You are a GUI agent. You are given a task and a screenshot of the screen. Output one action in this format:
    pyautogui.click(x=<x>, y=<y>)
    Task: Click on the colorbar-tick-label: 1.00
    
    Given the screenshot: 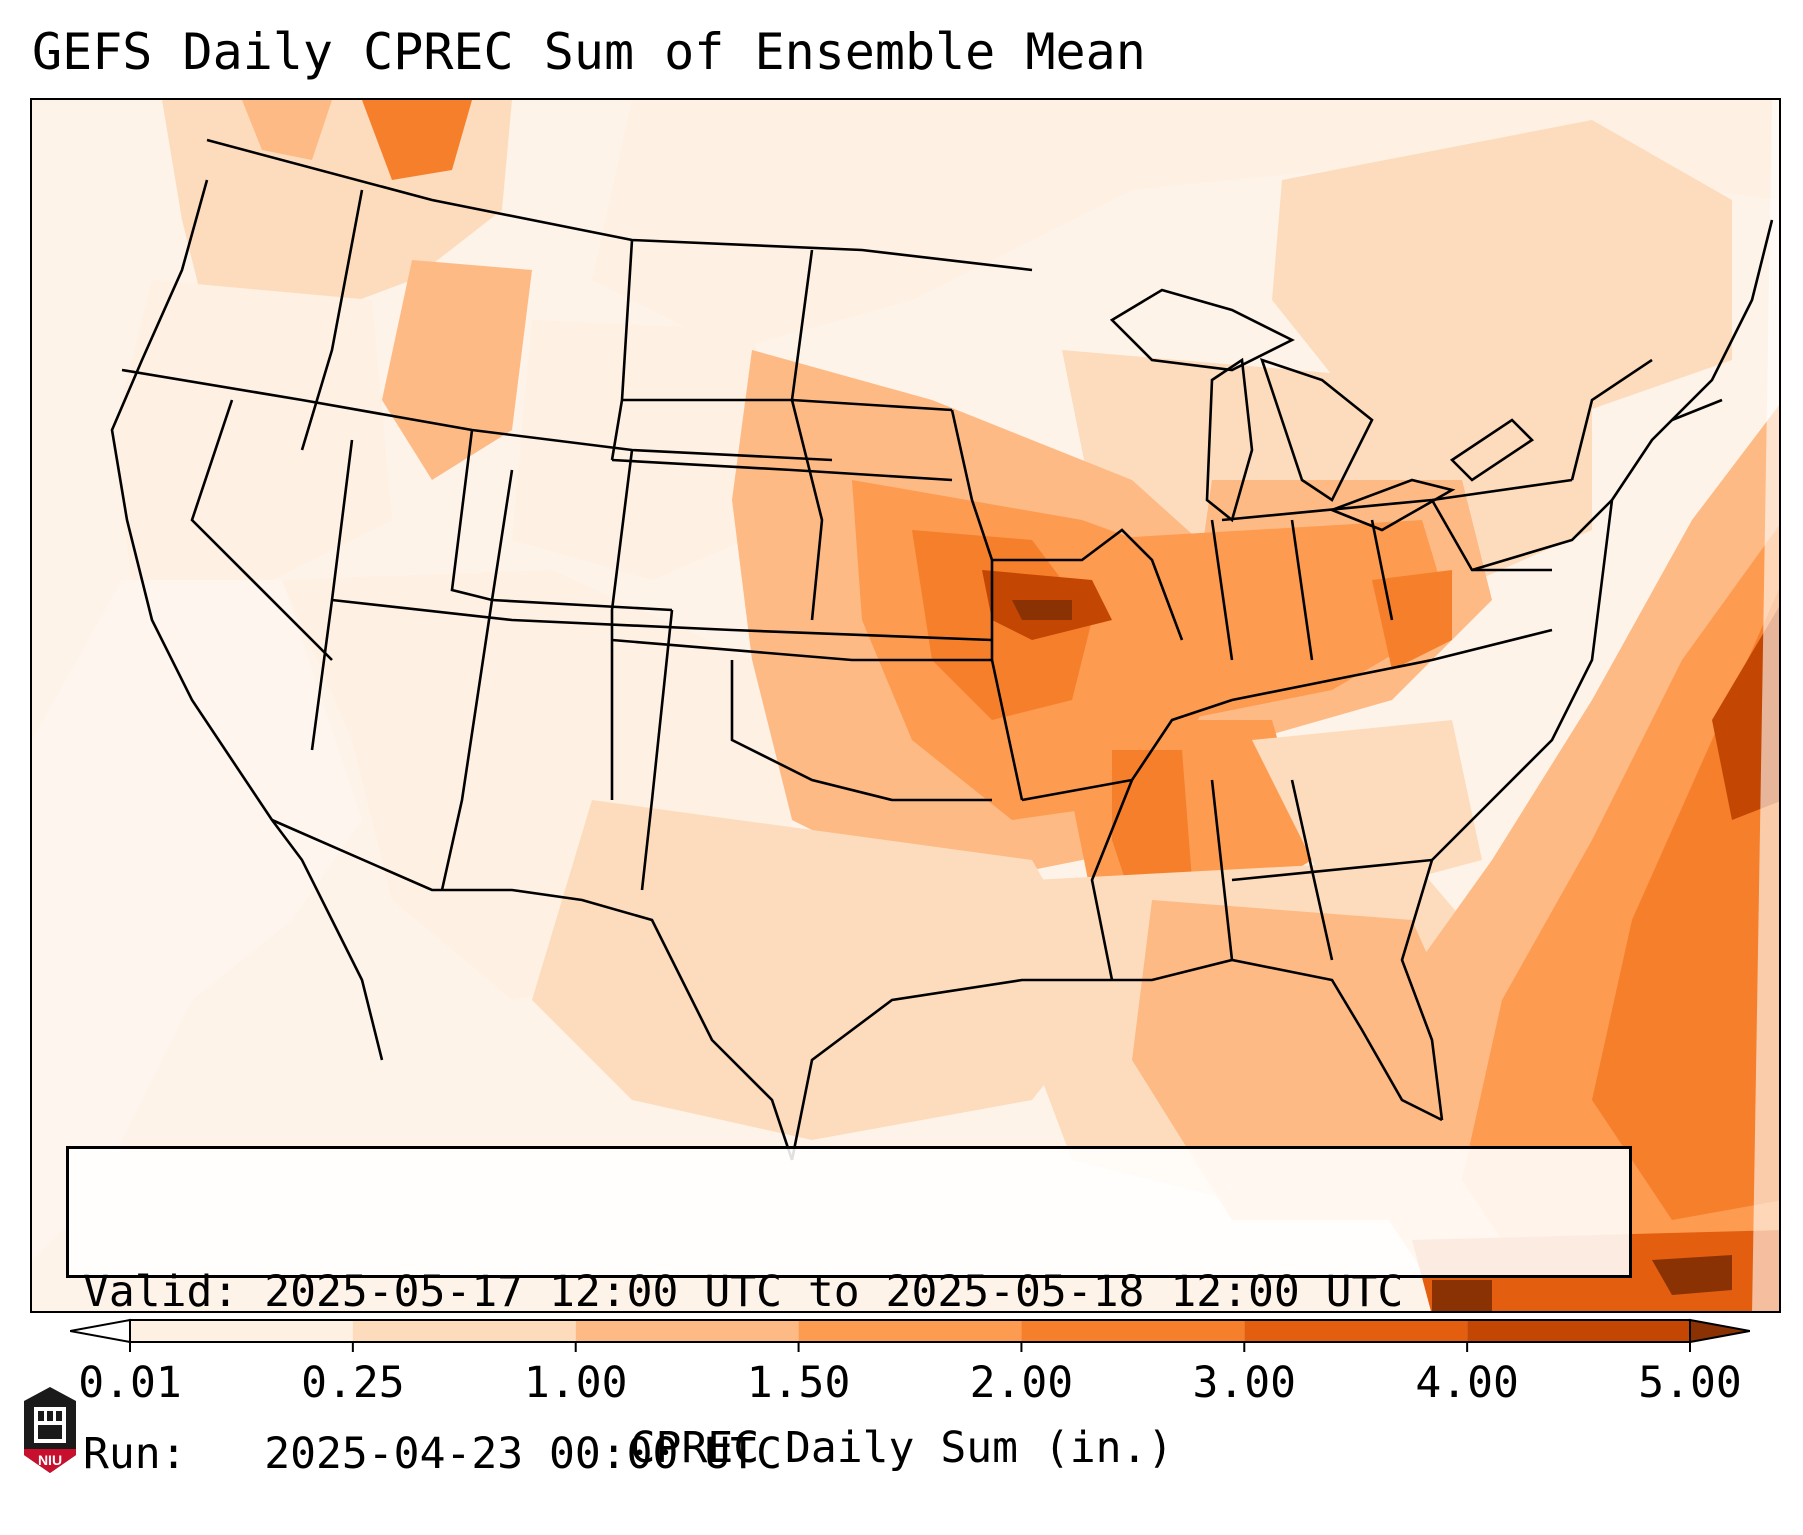 What is the action you would take?
    pyautogui.click(x=575, y=1383)
    